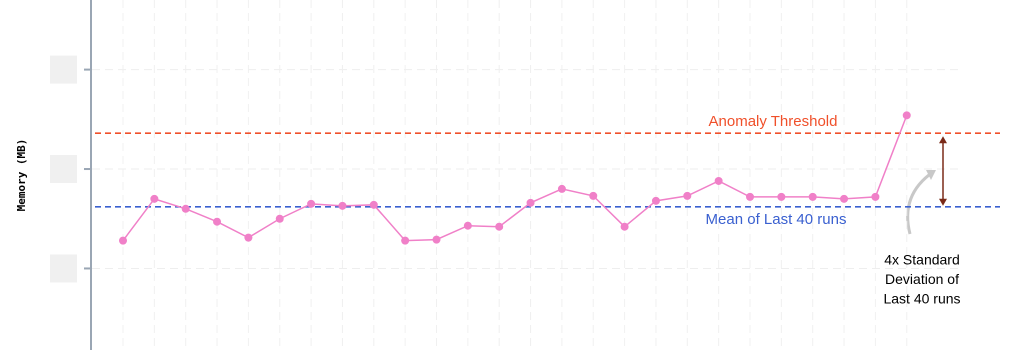  Describe the element at coordinates (920, 202) in the screenshot. I see `pointer-arrow` at that location.